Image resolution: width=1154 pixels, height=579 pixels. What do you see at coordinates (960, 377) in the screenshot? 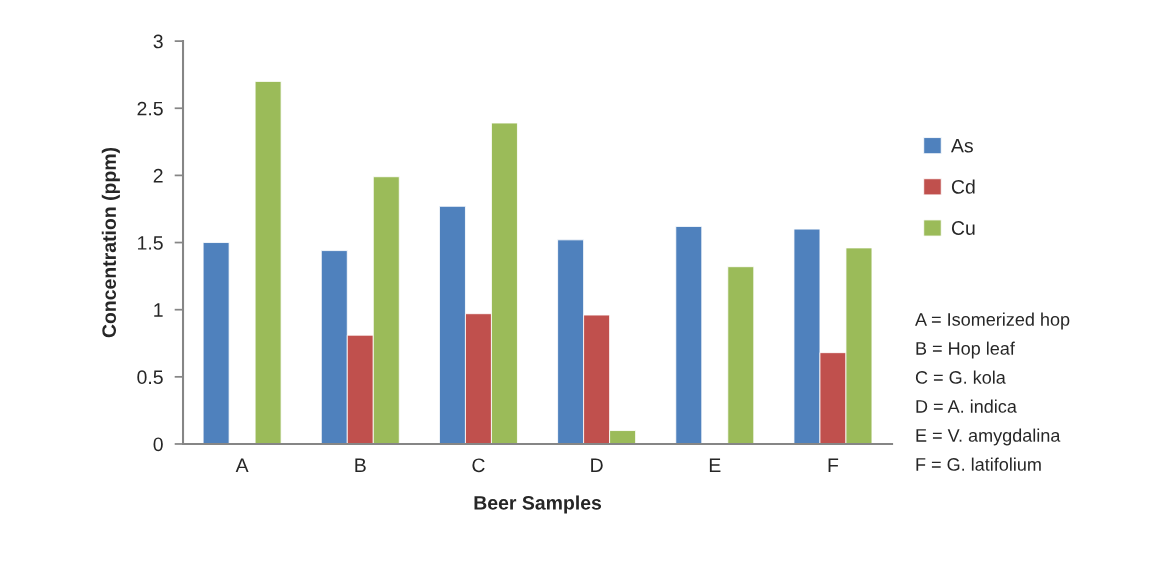
I see `text: C = G. kola` at bounding box center [960, 377].